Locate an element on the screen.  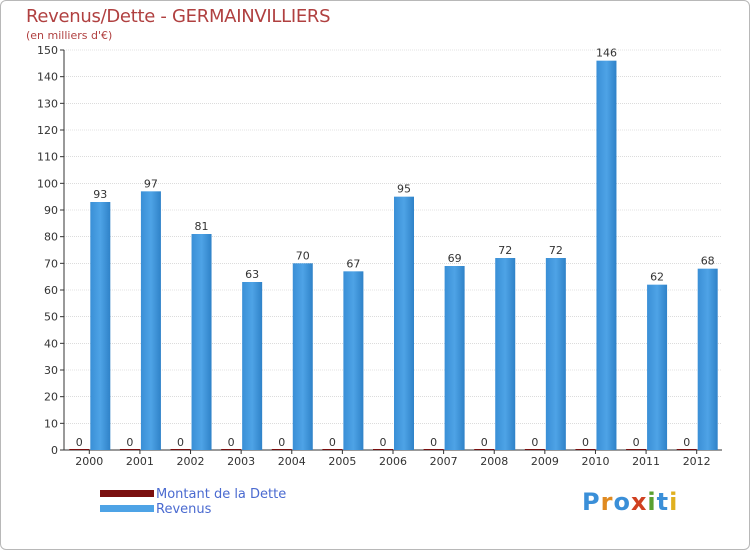
data-label-revenus: 93 is located at coordinates (100, 194).